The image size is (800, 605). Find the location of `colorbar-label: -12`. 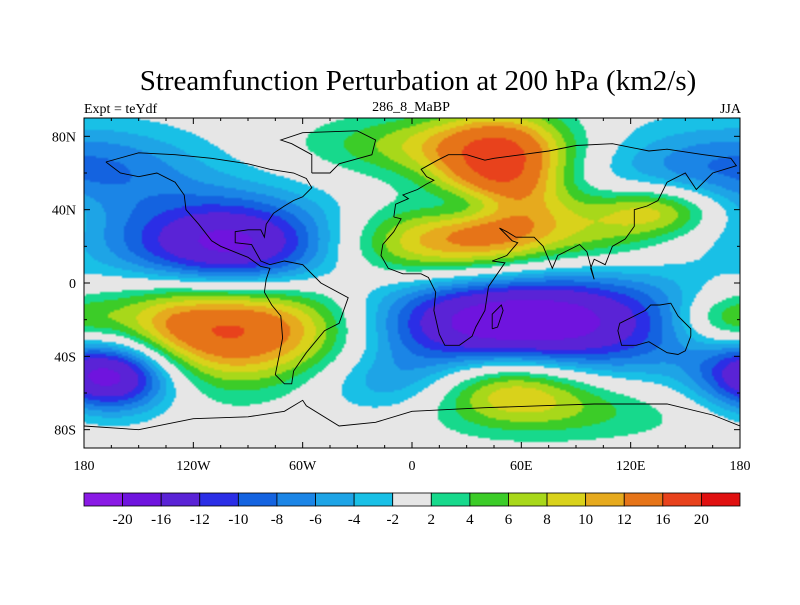

colorbar-label: -12 is located at coordinates (200, 520).